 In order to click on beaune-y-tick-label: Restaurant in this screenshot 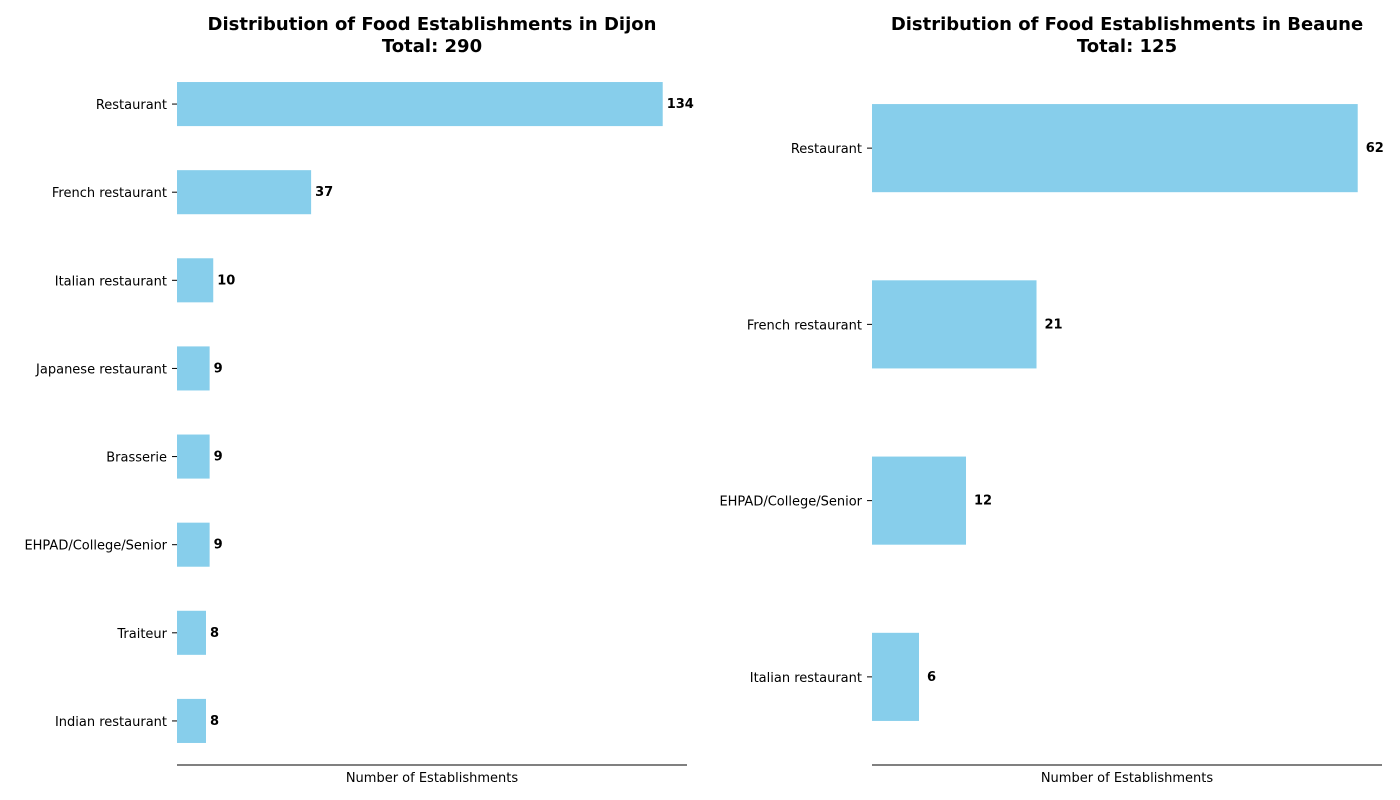, I will do `click(826, 149)`.